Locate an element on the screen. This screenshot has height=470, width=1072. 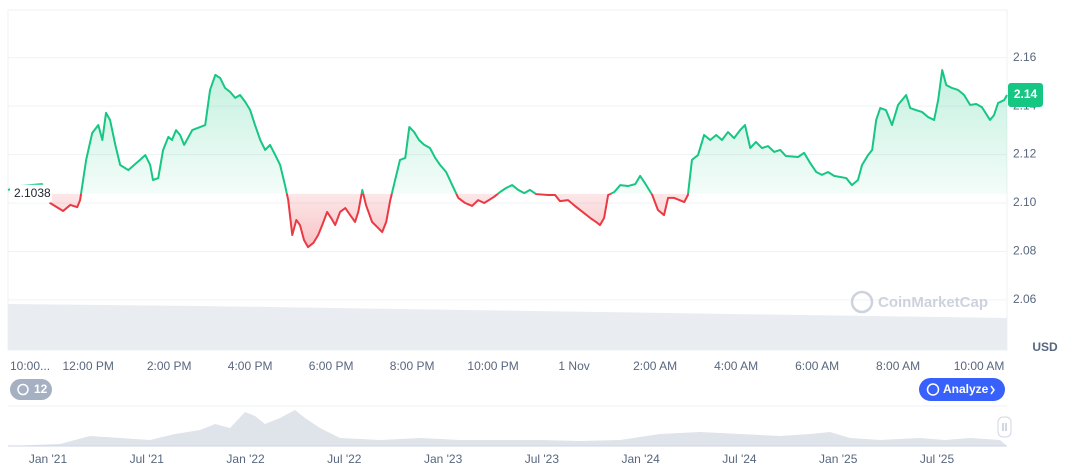
x-tick-label: 12:00 PM is located at coordinates (87, 366).